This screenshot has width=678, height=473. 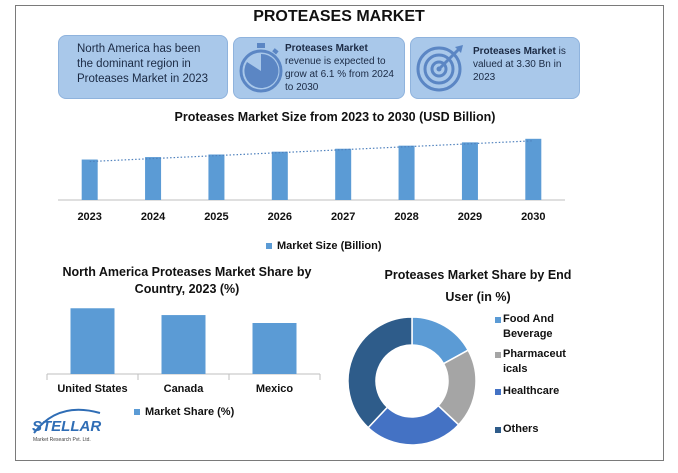 What do you see at coordinates (515, 369) in the screenshot?
I see `legend-label: icals` at bounding box center [515, 369].